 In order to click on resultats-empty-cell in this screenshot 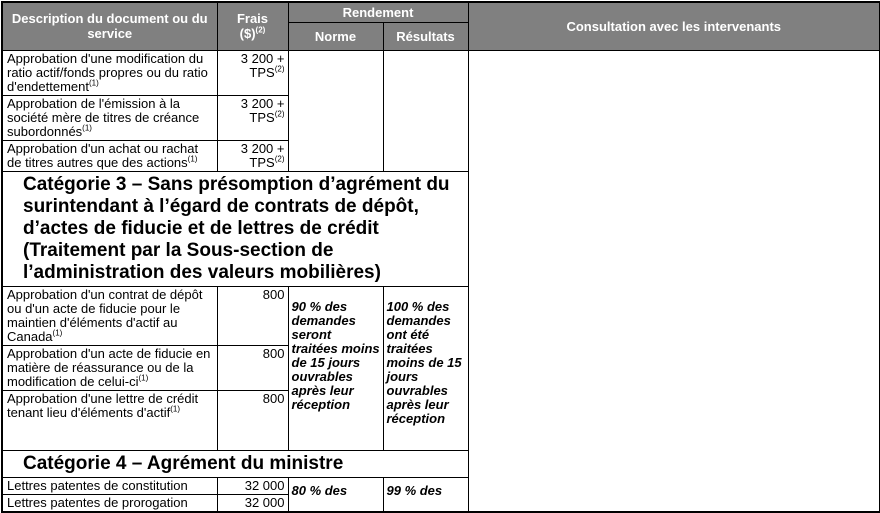, I will do `click(425, 110)`.